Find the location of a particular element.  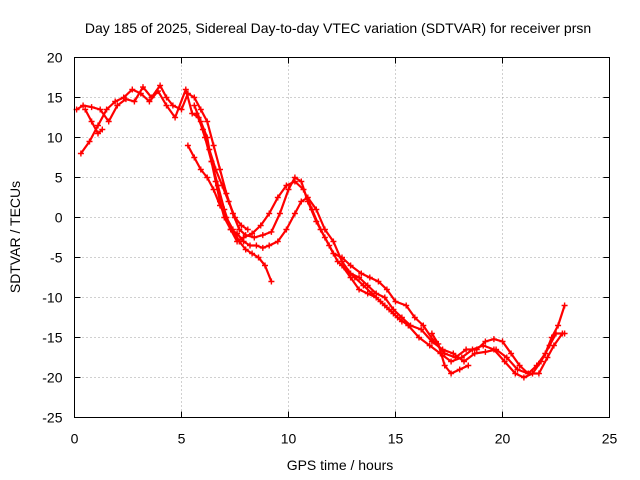

y-tick-label: -20 is located at coordinates (52, 378).